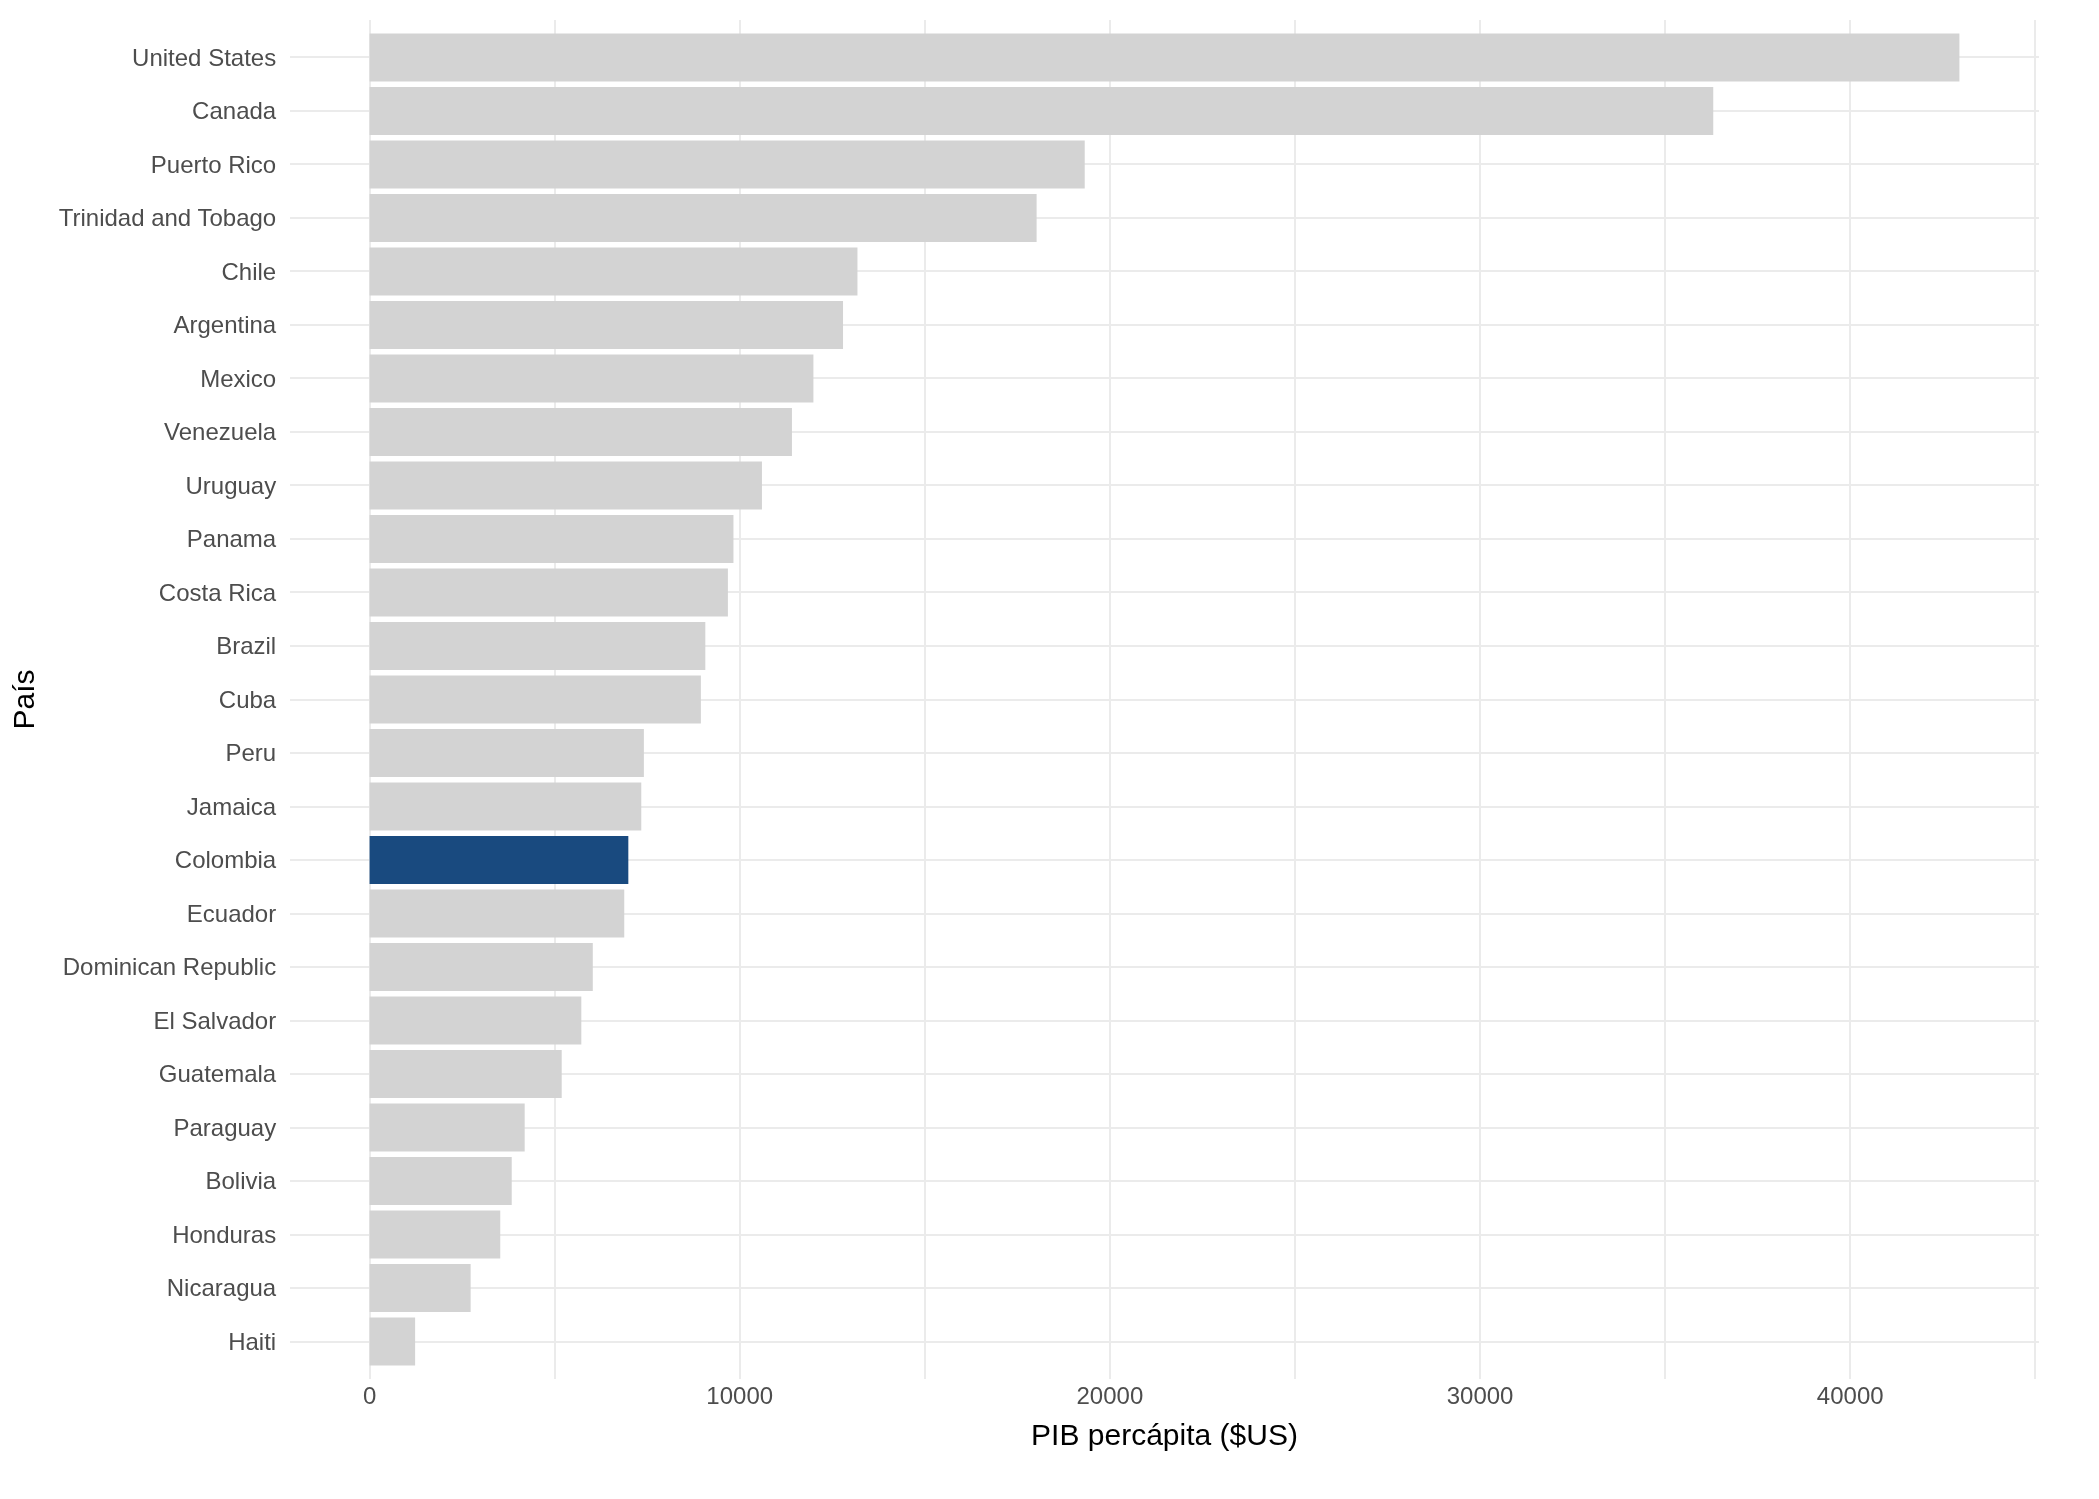 The width and height of the screenshot is (2099, 1499). Describe the element at coordinates (251, 753) in the screenshot. I see `y-tick-label: Peru` at that location.